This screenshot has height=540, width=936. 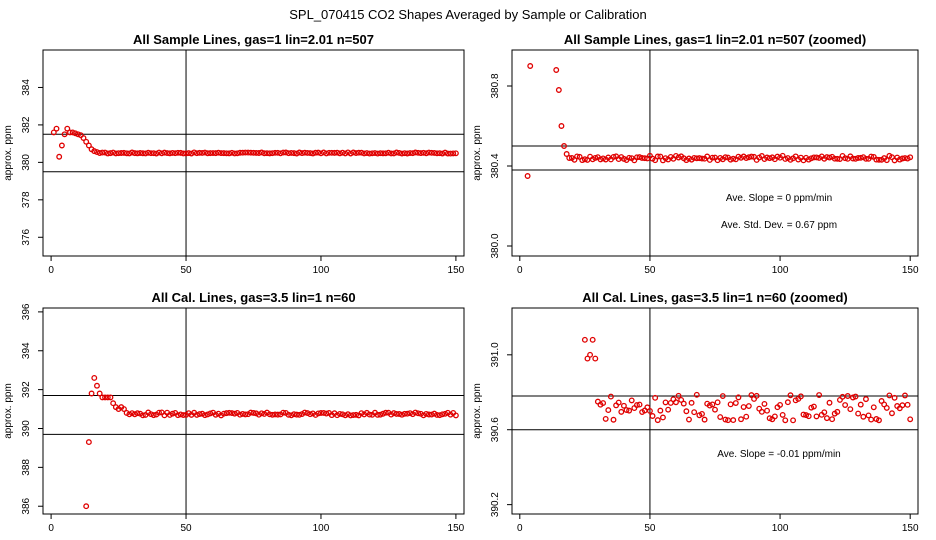 What do you see at coordinates (26, 124) in the screenshot?
I see `y-tick-label: 382` at bounding box center [26, 124].